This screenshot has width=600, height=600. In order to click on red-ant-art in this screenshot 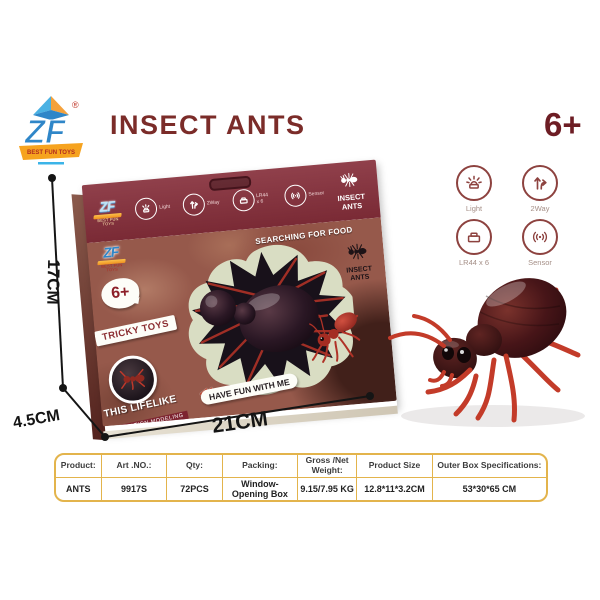, I will do `click(335, 337)`.